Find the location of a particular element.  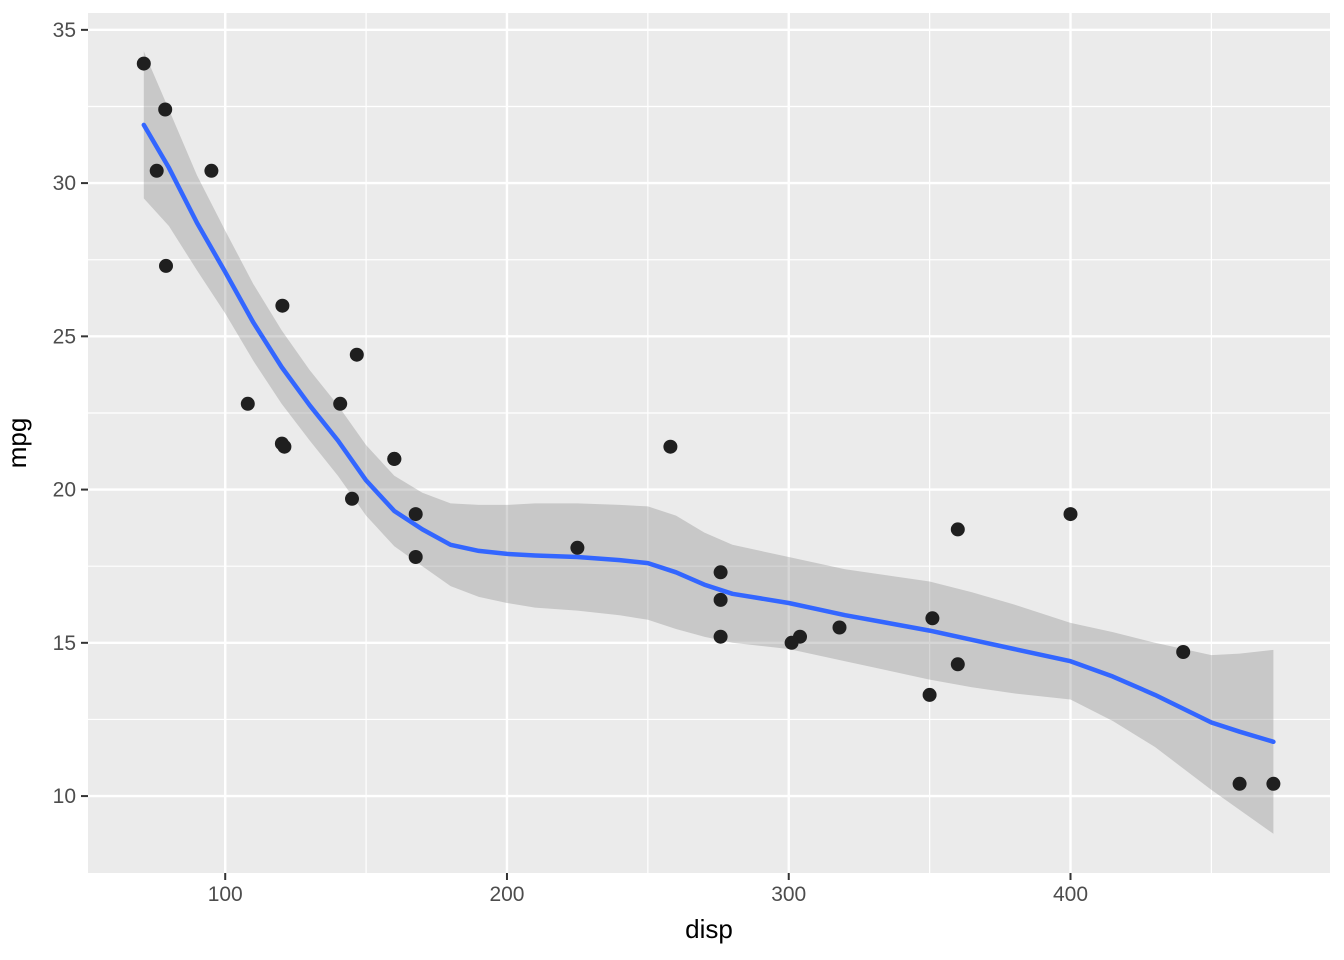

x-axis-title: disp is located at coordinates (709, 929).